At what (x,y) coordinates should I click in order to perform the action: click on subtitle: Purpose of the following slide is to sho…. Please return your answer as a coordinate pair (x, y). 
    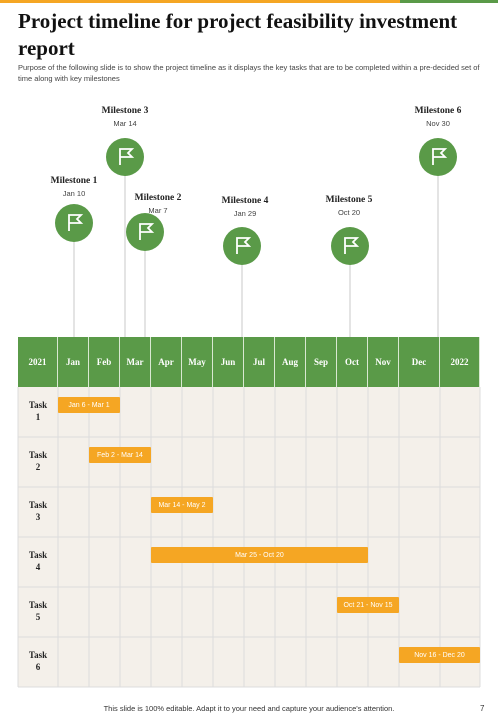
    Looking at the image, I should click on (249, 73).